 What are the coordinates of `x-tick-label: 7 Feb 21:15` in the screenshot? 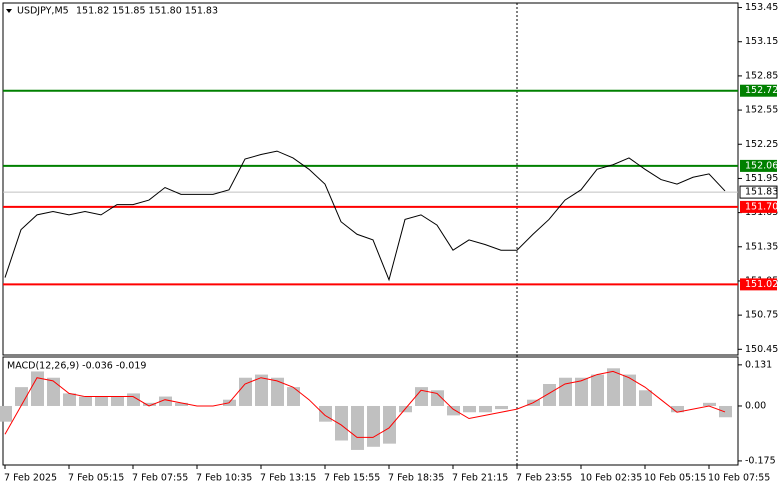 It's located at (480, 478).